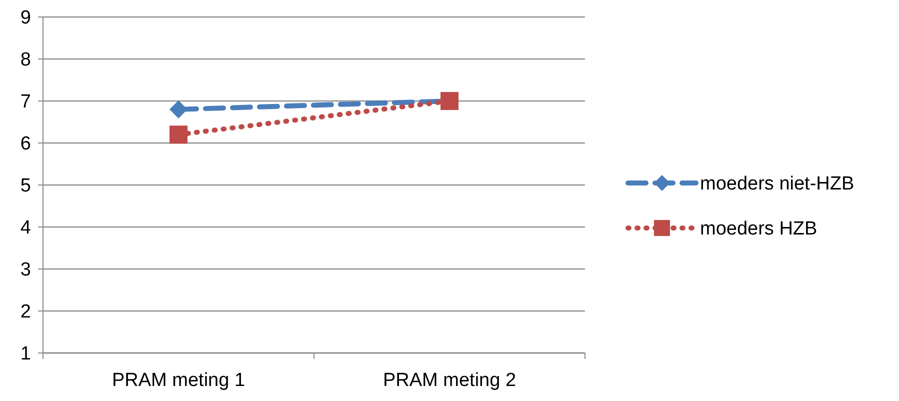 The width and height of the screenshot is (899, 401). I want to click on x-tick-label: PRAM meting 1, so click(179, 380).